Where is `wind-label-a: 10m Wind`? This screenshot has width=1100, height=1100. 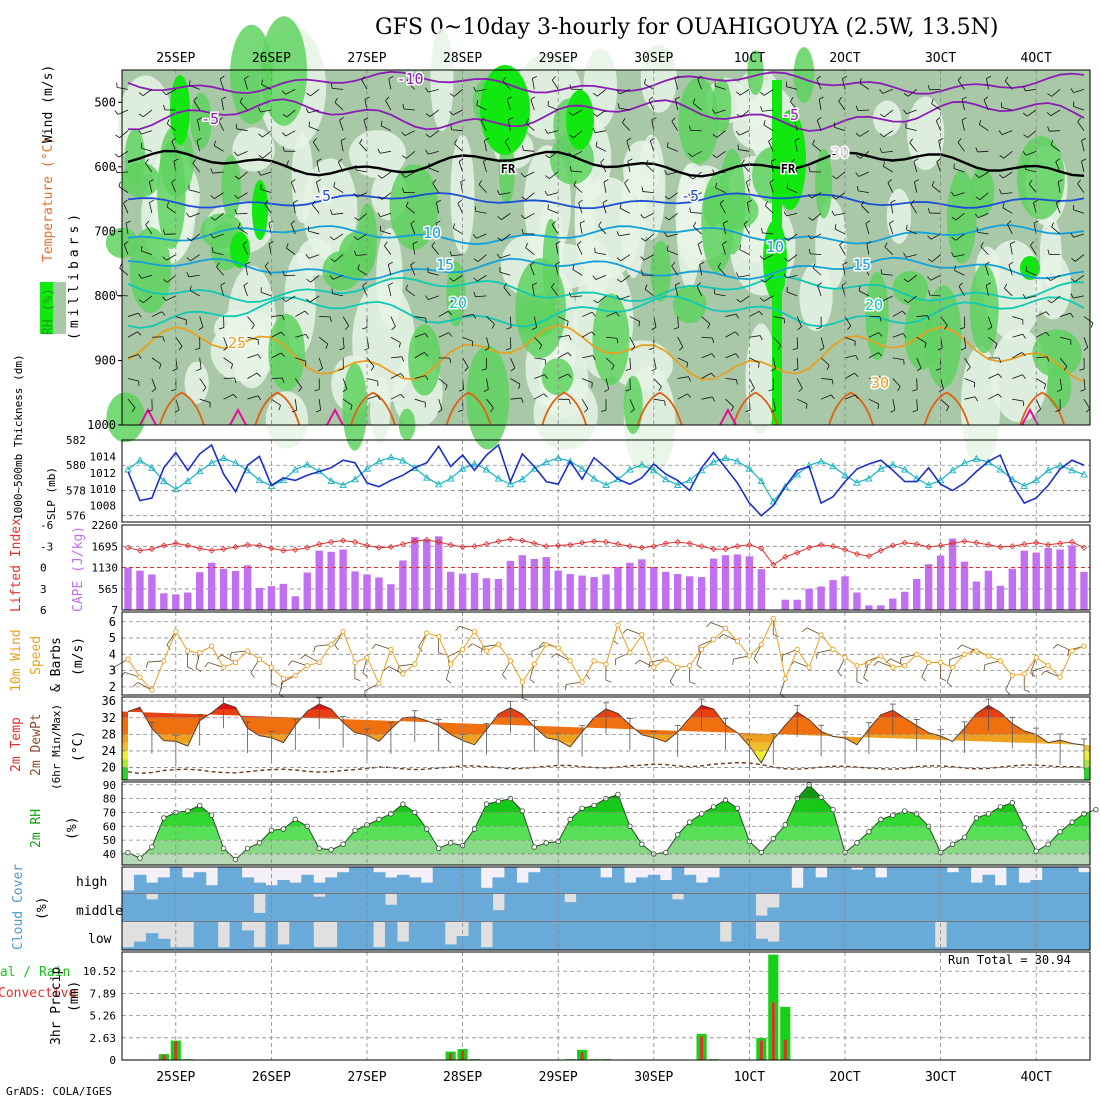
wind-label-a: 10m Wind is located at coordinates (16, 660).